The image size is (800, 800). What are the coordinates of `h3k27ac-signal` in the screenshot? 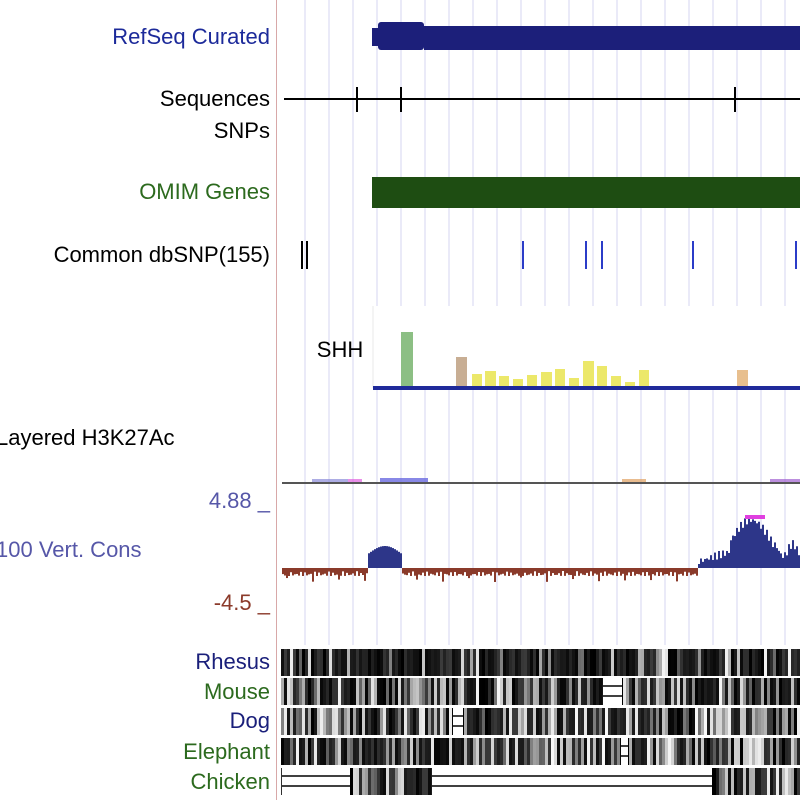 It's located at (541, 481).